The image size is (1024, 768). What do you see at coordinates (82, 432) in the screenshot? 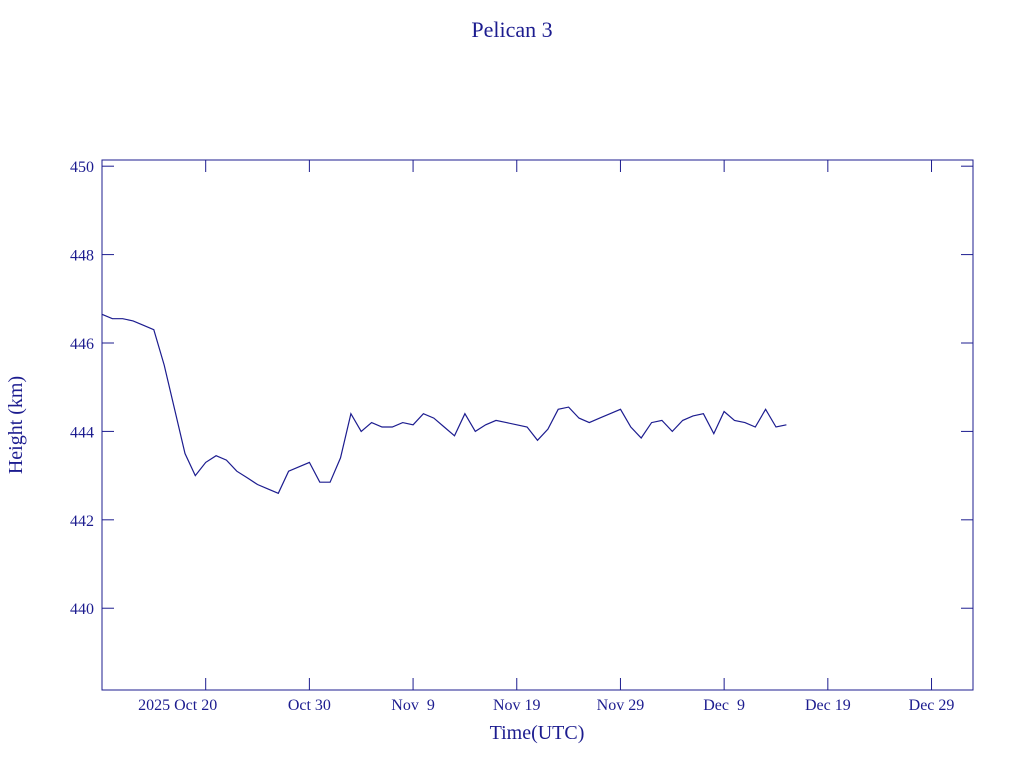
I see `y-tick-label: 444` at bounding box center [82, 432].